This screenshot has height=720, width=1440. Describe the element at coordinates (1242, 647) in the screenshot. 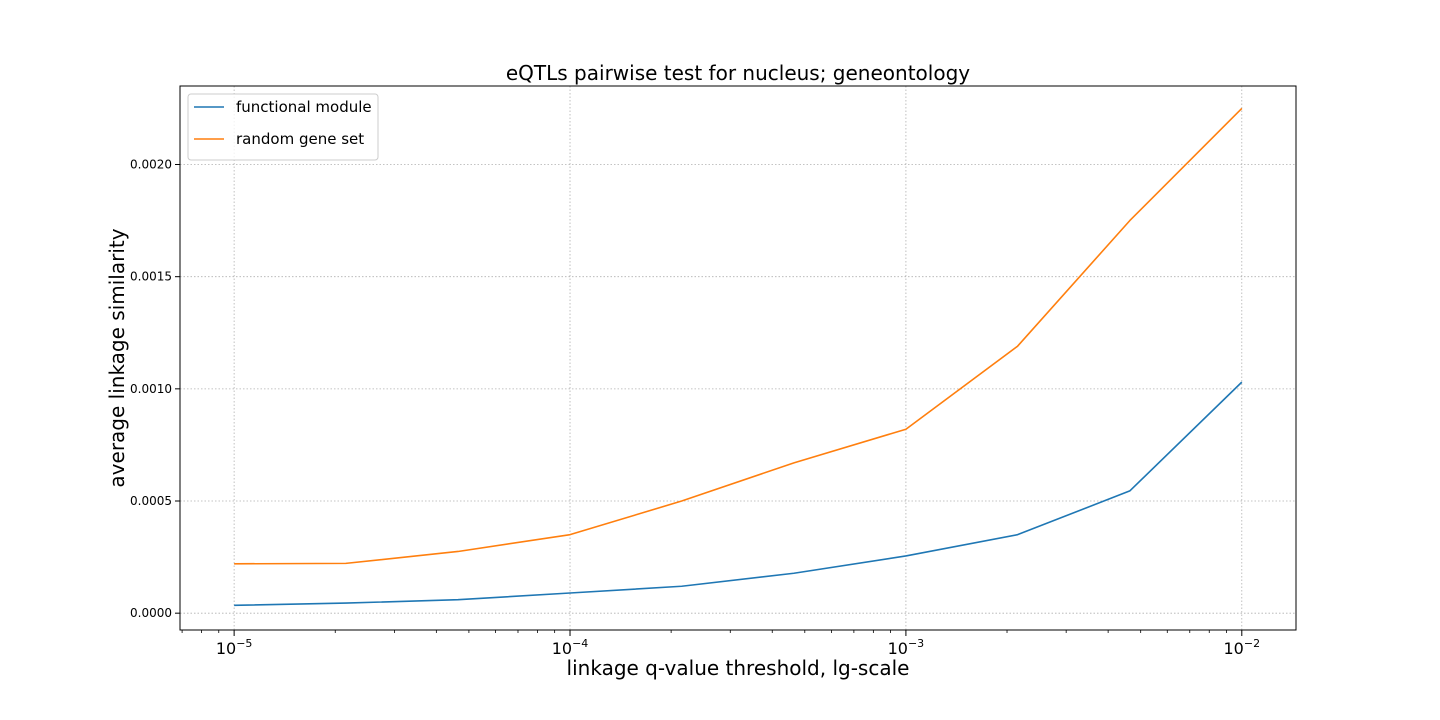

I see `x-tick-label: 10⁻²` at that location.